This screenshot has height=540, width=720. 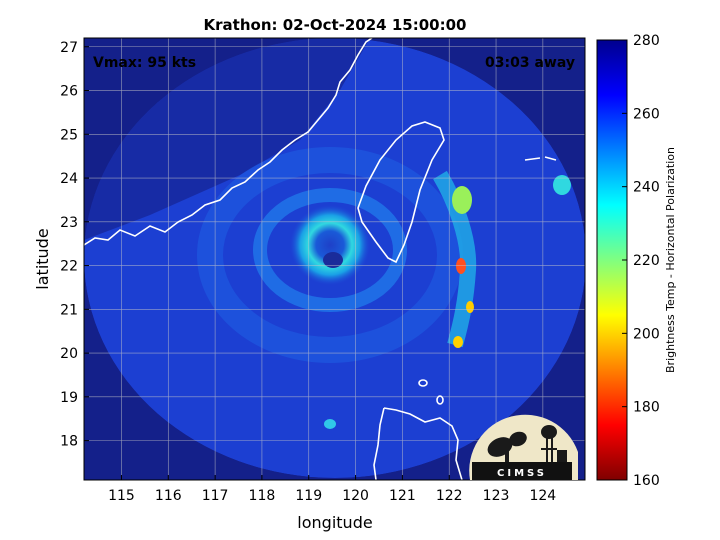 I want to click on cimss-logo: CIMSS, so click(x=523, y=447).